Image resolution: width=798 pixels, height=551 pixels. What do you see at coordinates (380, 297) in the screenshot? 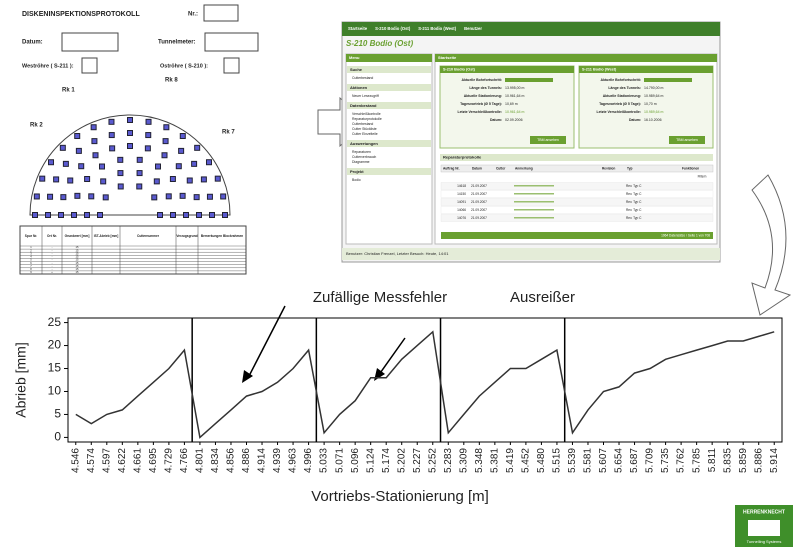
I see `annotation: Zufällige Messfehler` at bounding box center [380, 297].